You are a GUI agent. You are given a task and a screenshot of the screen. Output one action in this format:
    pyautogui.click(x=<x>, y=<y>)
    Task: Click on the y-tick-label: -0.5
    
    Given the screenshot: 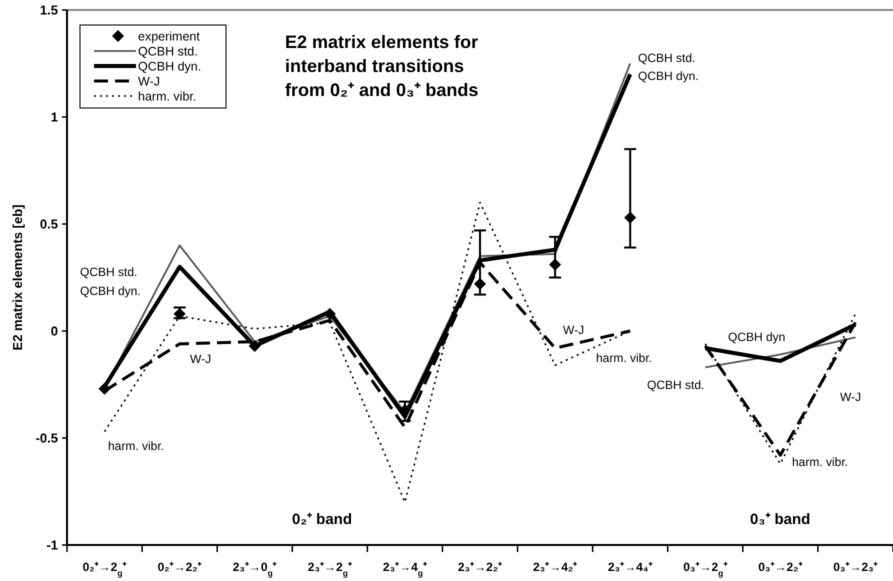 What is the action you would take?
    pyautogui.click(x=47, y=438)
    